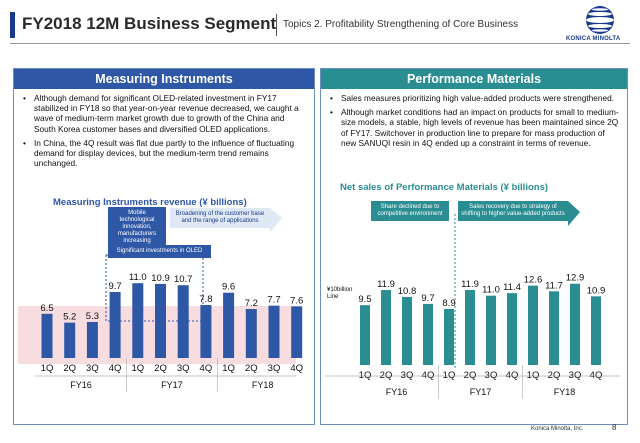  Describe the element at coordinates (276, 220) in the screenshot. I see `broadening-arrow-head` at that location.